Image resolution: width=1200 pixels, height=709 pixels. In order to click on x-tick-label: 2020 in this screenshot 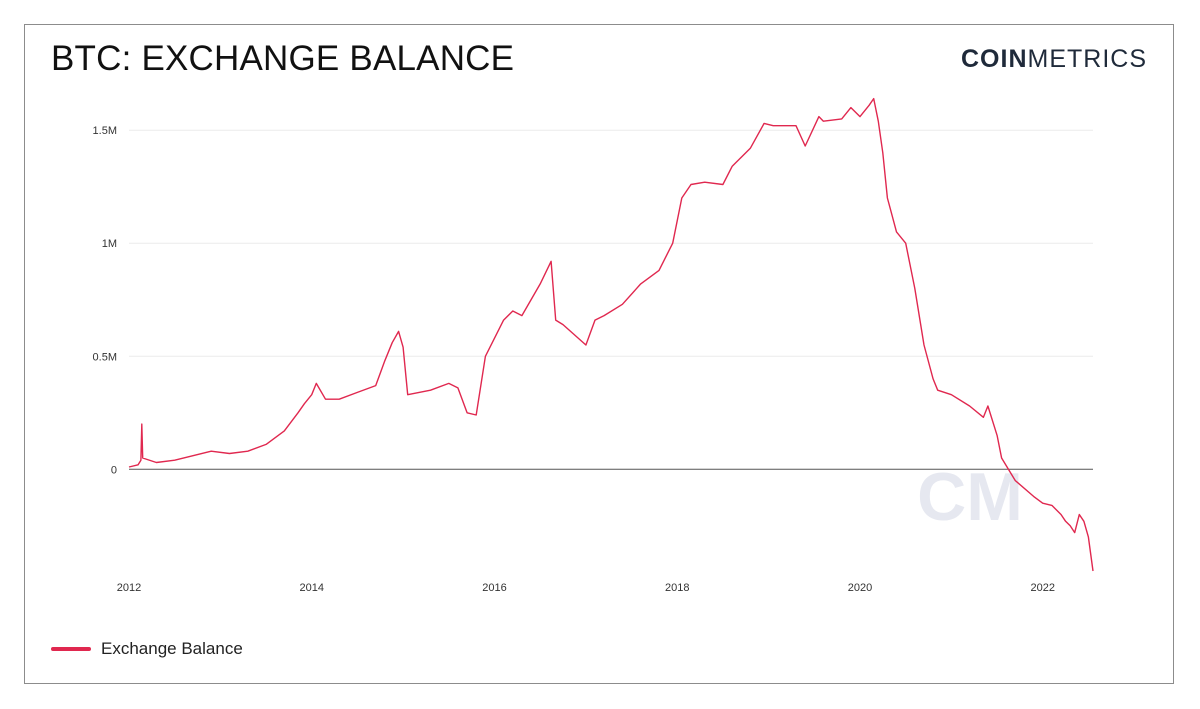, I will do `click(860, 588)`.